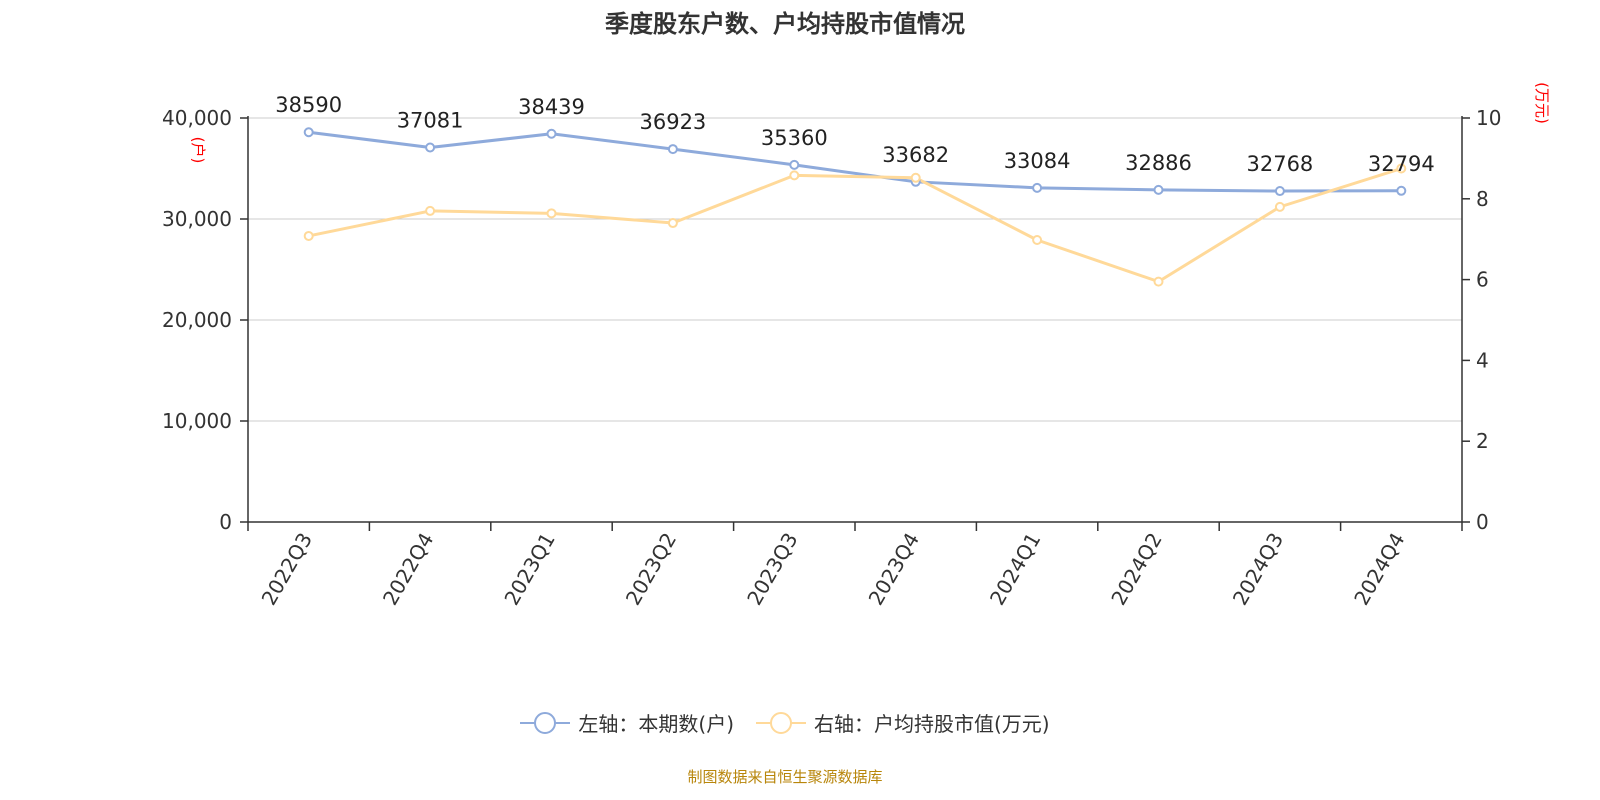 This screenshot has width=1600, height=800. I want to click on legend-marker-blue, so click(545, 722).